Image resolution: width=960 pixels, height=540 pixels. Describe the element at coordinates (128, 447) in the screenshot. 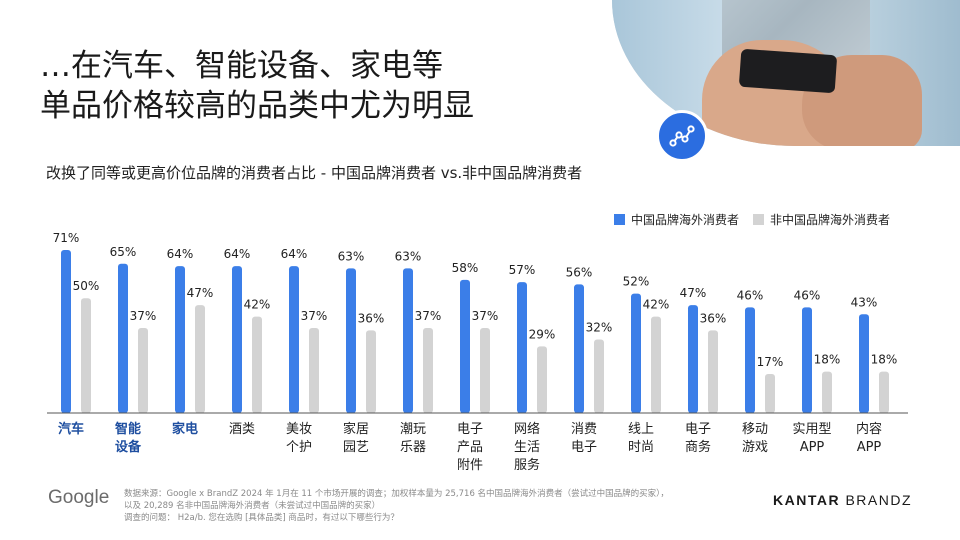

I see `category-label: 设备` at that location.